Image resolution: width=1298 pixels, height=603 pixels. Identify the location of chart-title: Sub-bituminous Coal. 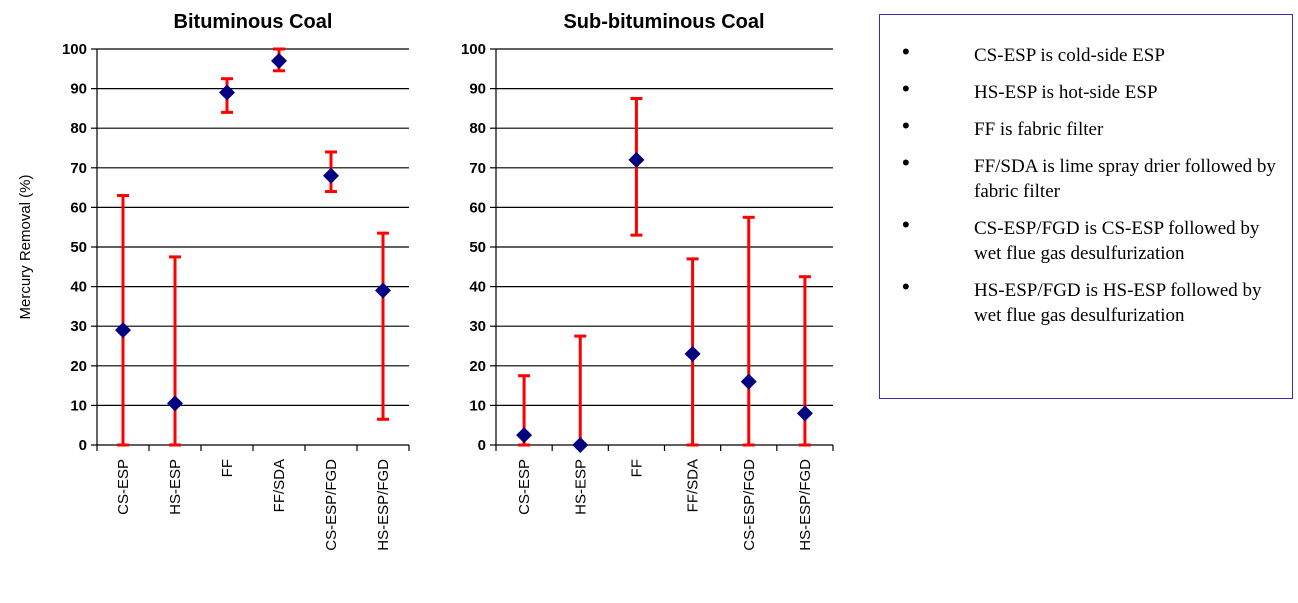
(663, 22).